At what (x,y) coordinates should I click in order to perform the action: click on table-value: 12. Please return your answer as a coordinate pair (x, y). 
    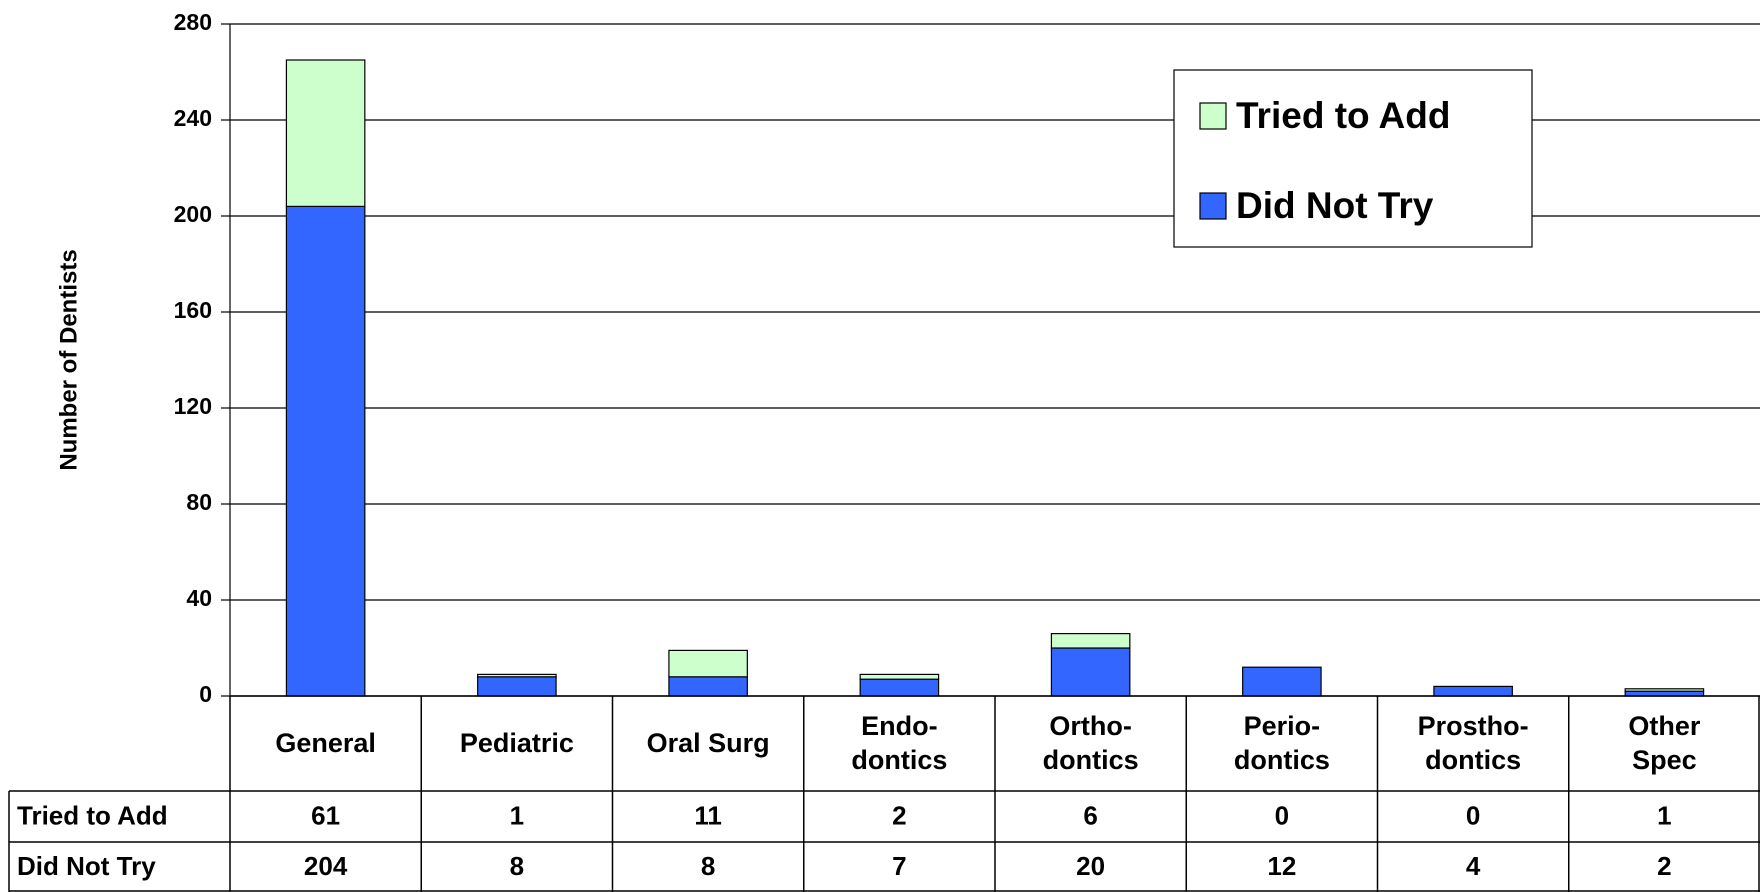
    Looking at the image, I should click on (1281, 866).